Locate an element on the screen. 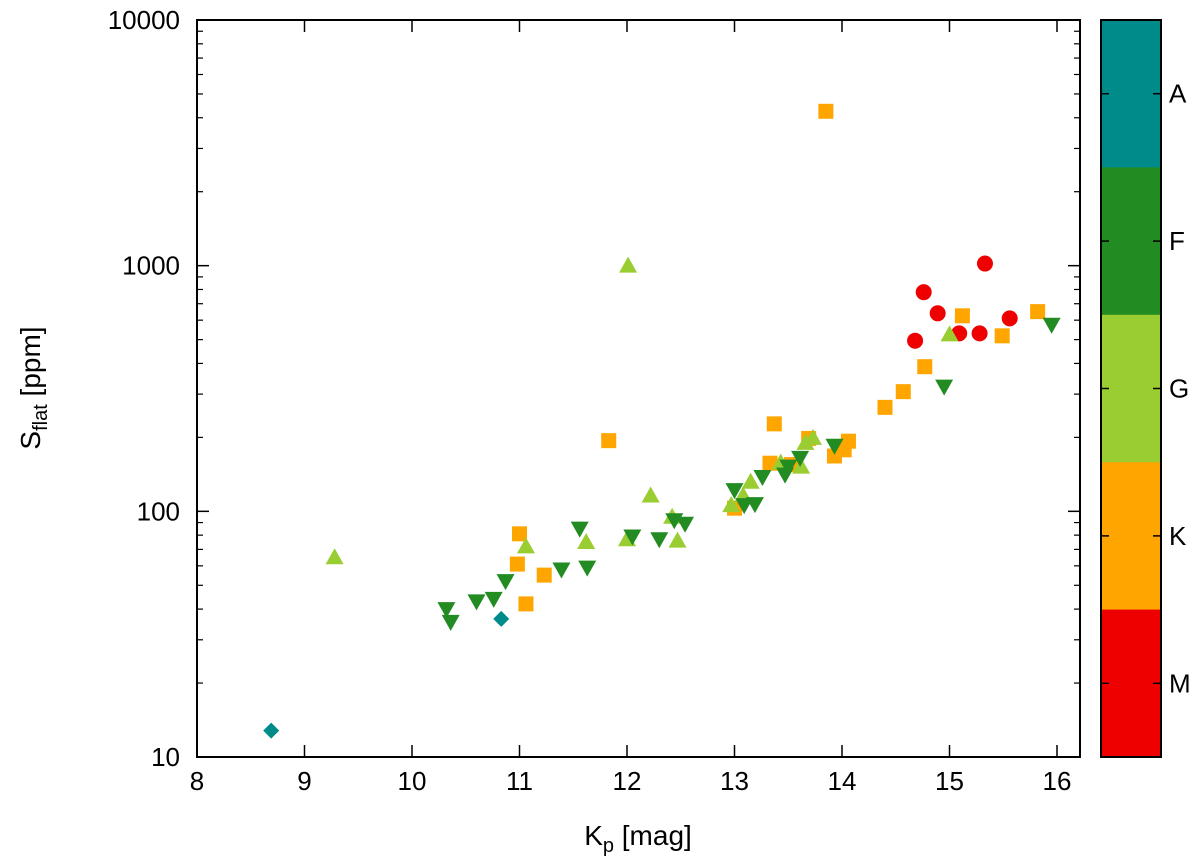 The width and height of the screenshot is (1200, 867). colorbar-label: G is located at coordinates (1179, 389).